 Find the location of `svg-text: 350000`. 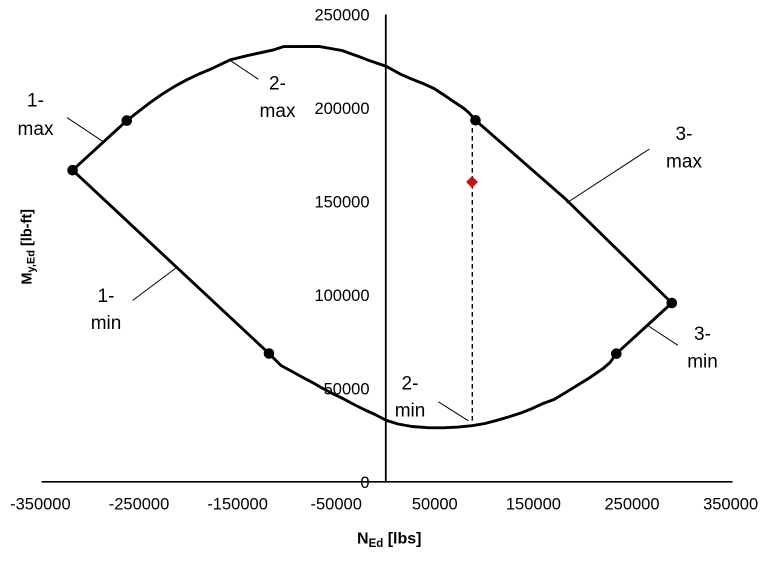

svg-text: 350000 is located at coordinates (730, 505).